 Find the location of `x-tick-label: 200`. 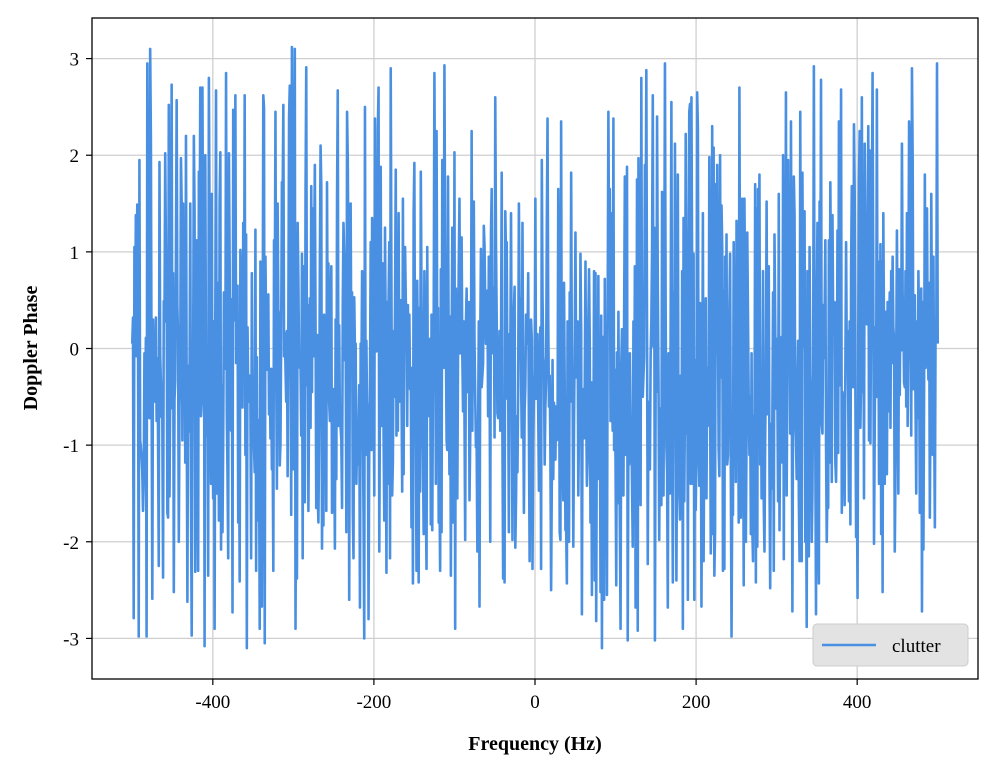

x-tick-label: 200 is located at coordinates (696, 702).